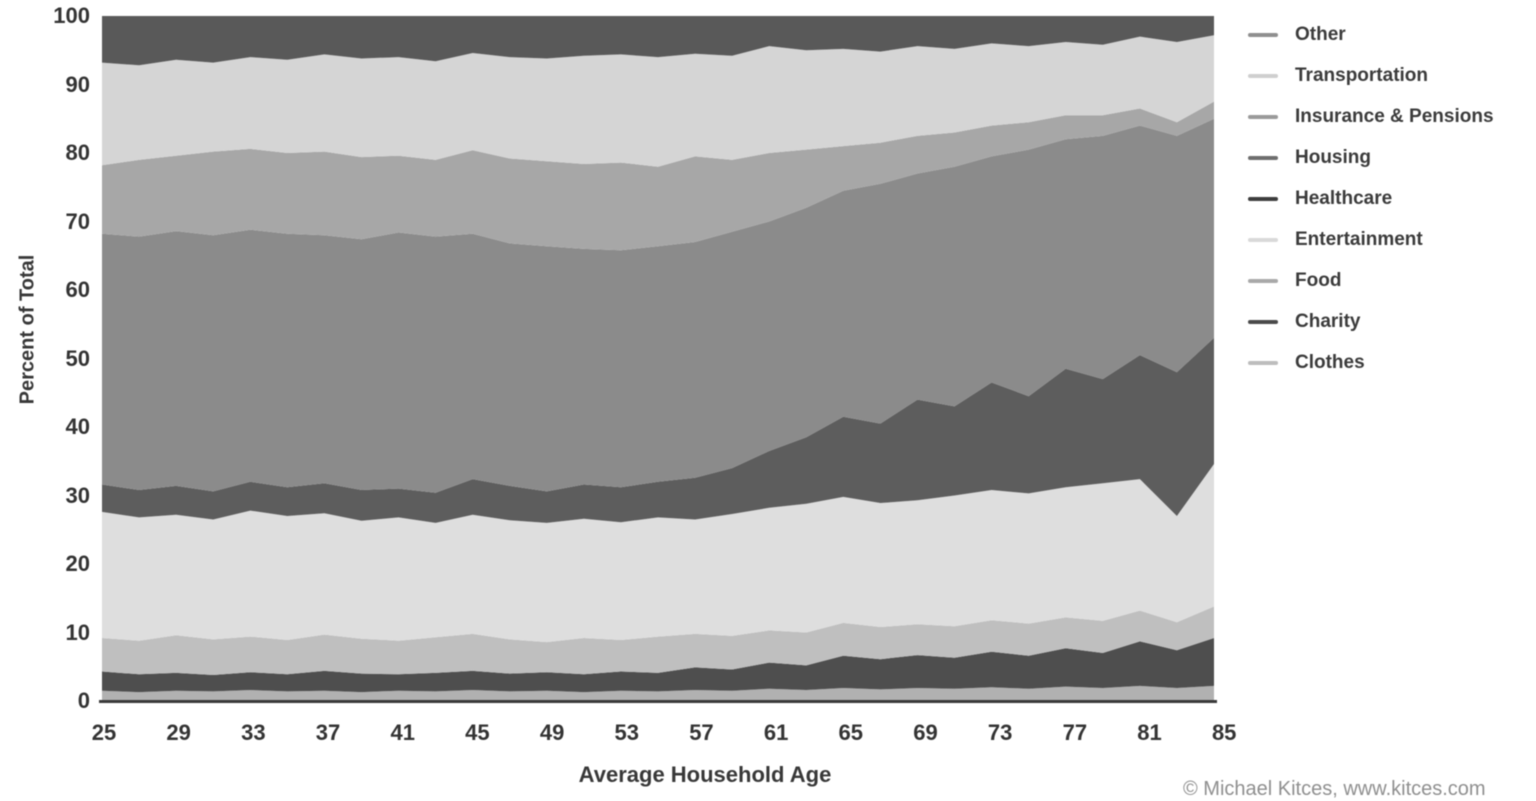  What do you see at coordinates (77, 358) in the screenshot?
I see `y-tick-label: 50` at bounding box center [77, 358].